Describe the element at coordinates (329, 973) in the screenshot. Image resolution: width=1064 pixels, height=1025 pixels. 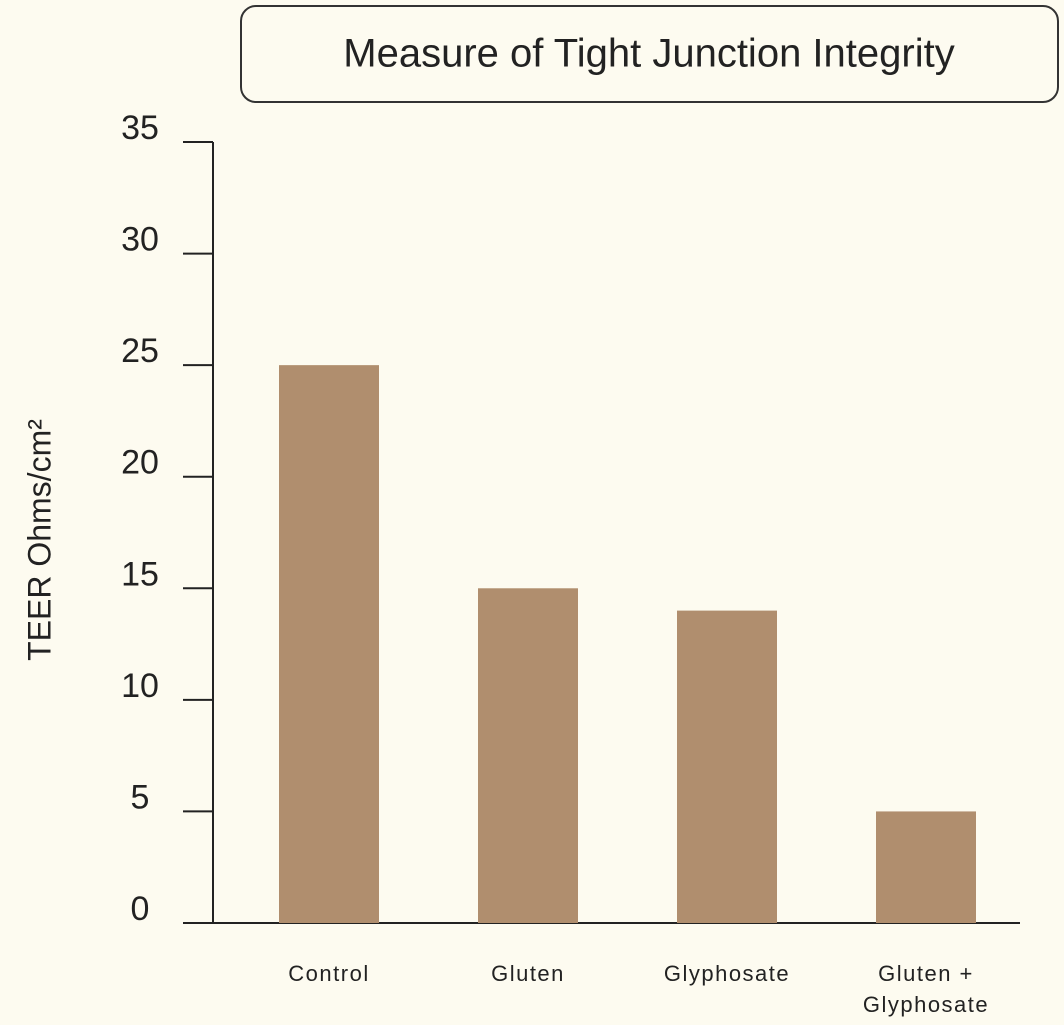
I see `x-tick-label: Control` at that location.